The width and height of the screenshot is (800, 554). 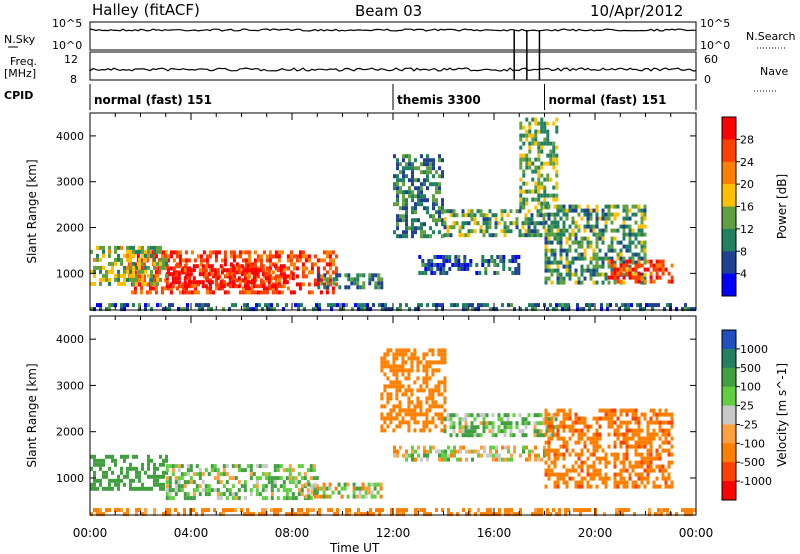 What do you see at coordinates (18, 95) in the screenshot?
I see `cpid-label: CPID` at bounding box center [18, 95].